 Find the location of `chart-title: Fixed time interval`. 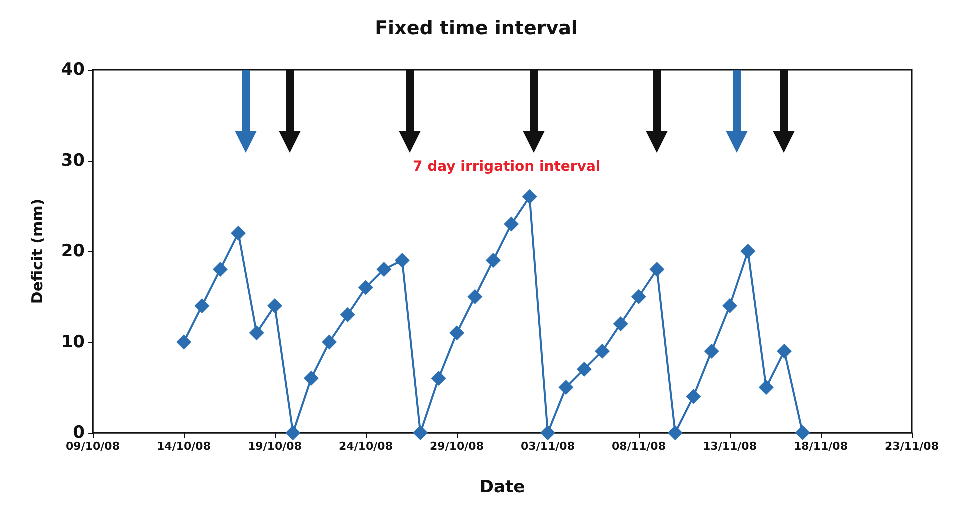

chart-title: Fixed time interval is located at coordinates (476, 29).